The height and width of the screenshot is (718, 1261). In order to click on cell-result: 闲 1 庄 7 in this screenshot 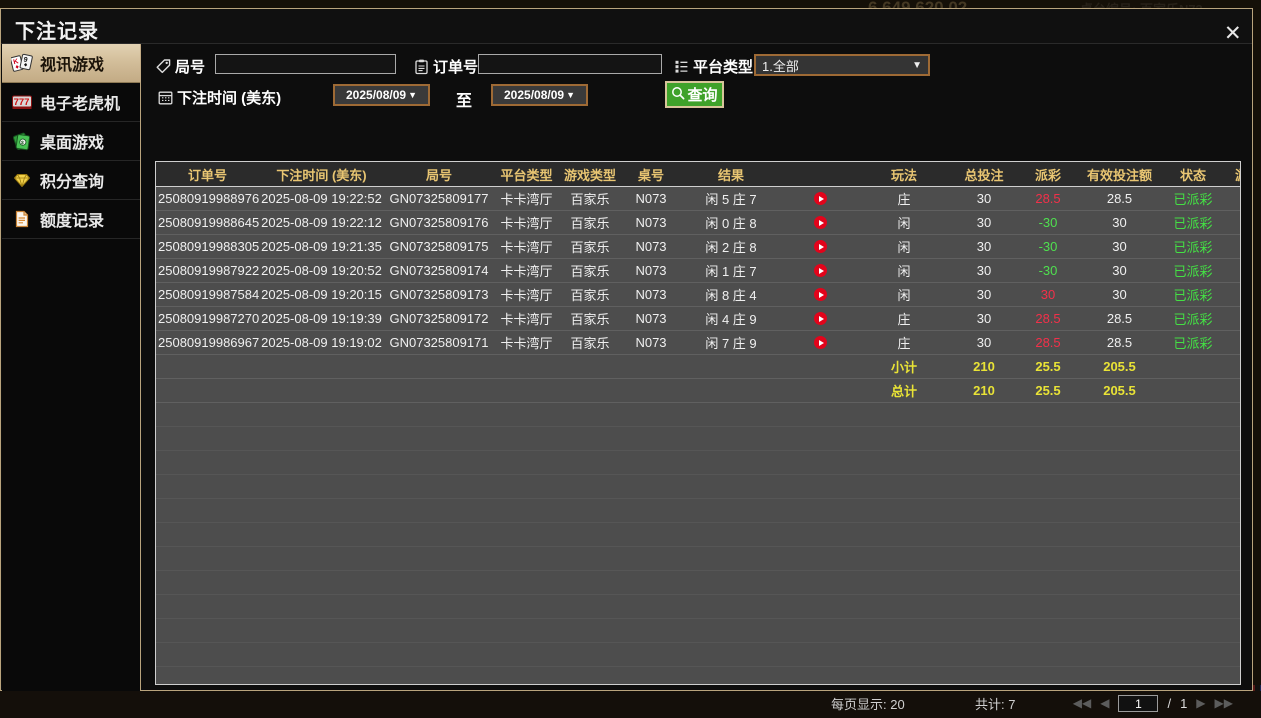, I will do `click(731, 271)`.